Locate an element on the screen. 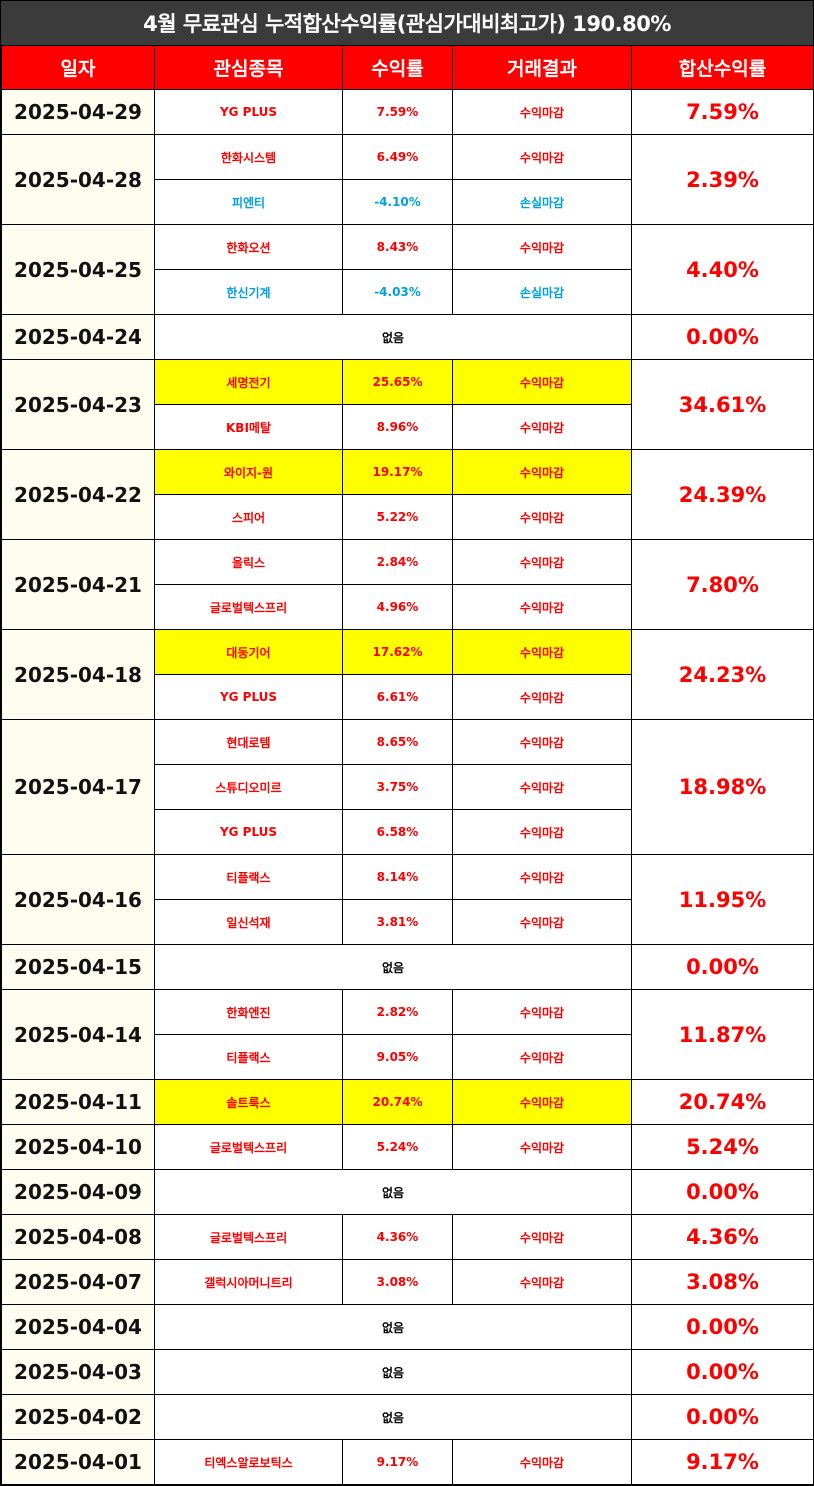 Image resolution: width=814 pixels, height=1486 pixels. table-row: 스튜디오미르 3.75% 수익마감 is located at coordinates (408, 787).